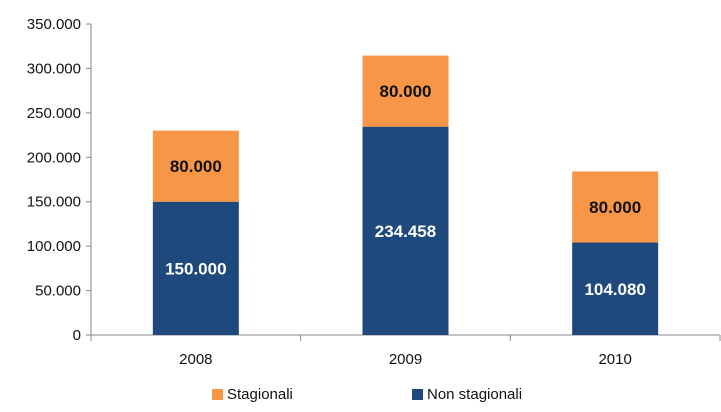  Describe the element at coordinates (260, 394) in the screenshot. I see `legend-label-stagionali: Stagionali` at that location.